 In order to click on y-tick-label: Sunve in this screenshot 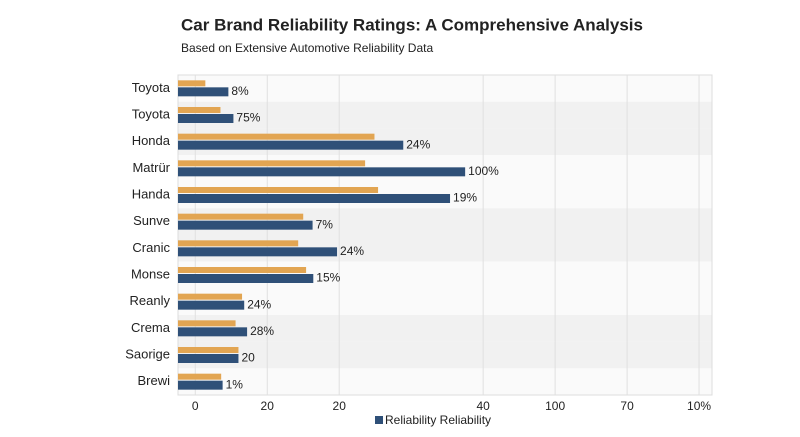, I will do `click(151, 220)`.